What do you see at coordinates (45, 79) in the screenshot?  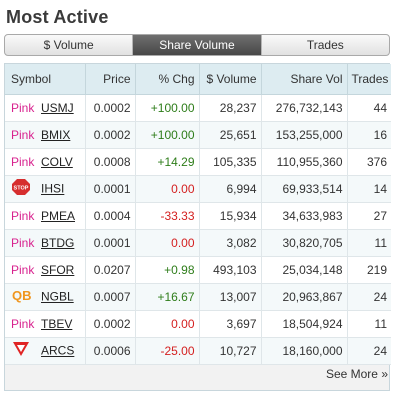 I see `column-header-symbol: Symbol` at bounding box center [45, 79].